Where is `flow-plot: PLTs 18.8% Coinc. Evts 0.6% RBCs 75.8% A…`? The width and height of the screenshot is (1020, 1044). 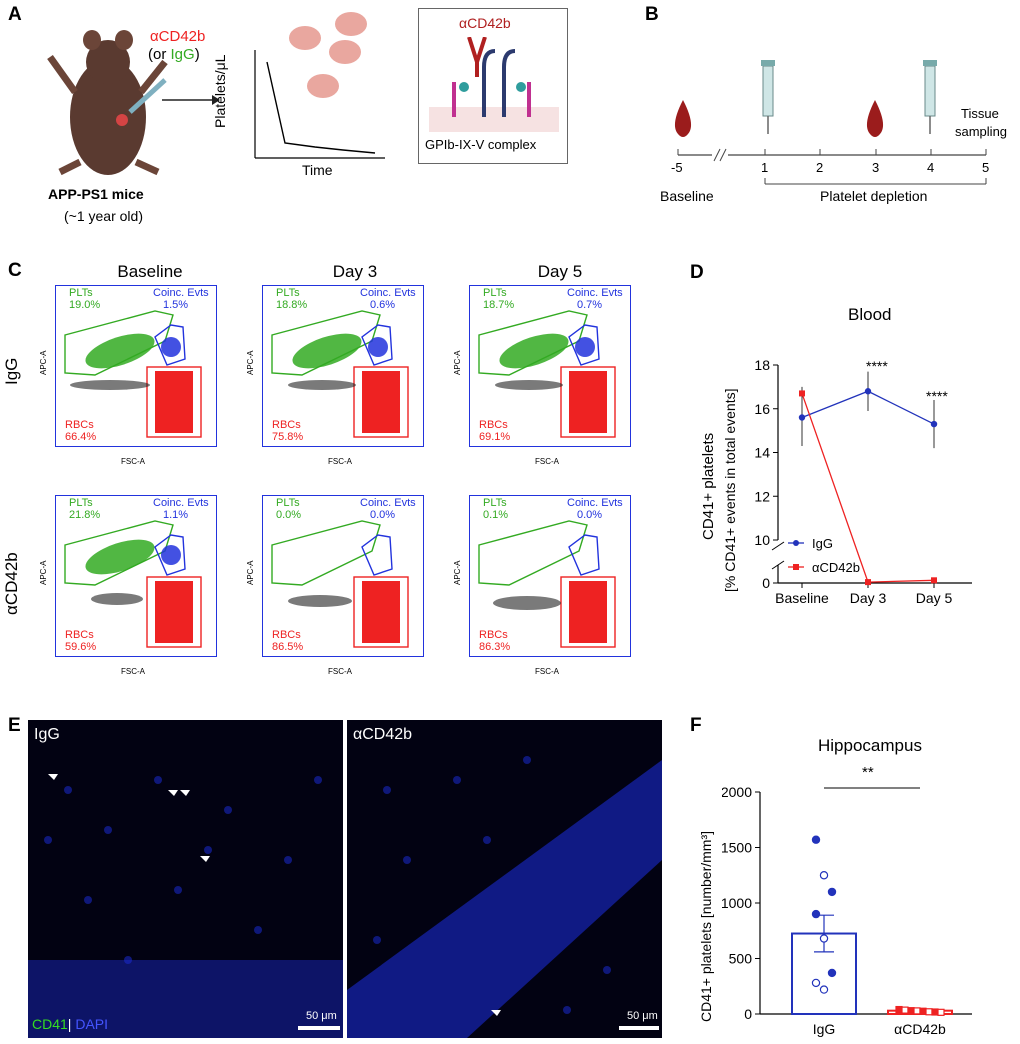
flow-plot: PLTs 18.8% Coinc. Evts 0.6% RBCs 75.8% A… is located at coordinates (335, 375).